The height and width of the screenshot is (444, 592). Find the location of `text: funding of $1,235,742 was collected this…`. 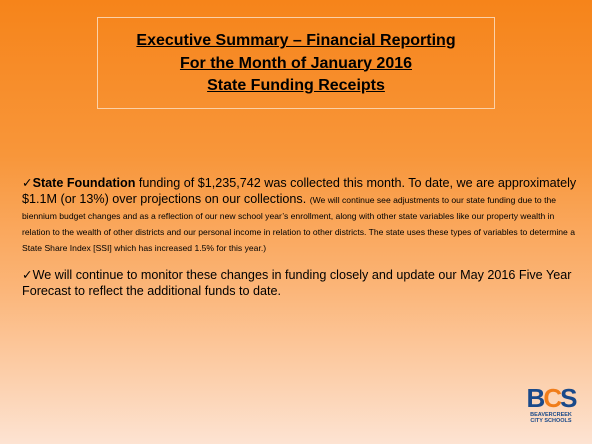

text: funding of $1,235,742 was collected this… is located at coordinates (299, 191).